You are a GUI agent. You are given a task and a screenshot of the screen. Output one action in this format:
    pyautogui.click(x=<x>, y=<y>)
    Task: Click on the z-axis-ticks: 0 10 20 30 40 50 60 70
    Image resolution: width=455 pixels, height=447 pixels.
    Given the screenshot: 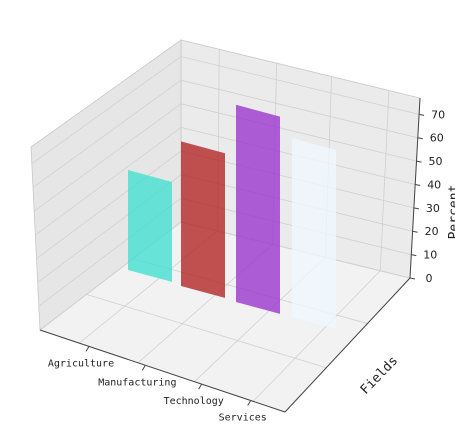 What is the action you would take?
    pyautogui.click(x=427, y=196)
    